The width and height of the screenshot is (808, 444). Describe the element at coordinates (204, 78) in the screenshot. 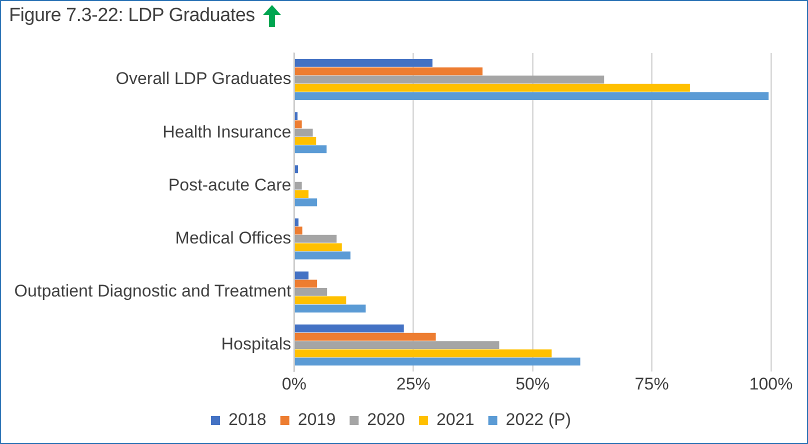

I see `y-tick-label: Overall LDP Graduates` at that location.